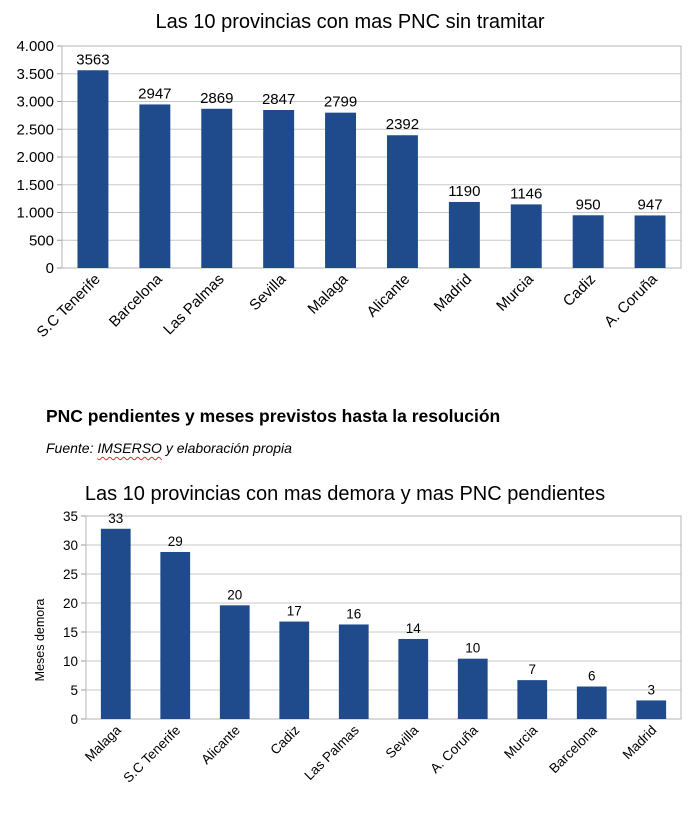 The width and height of the screenshot is (700, 820). Describe the element at coordinates (226, 448) in the screenshot. I see `source-suffix: y elaboración propia` at that location.